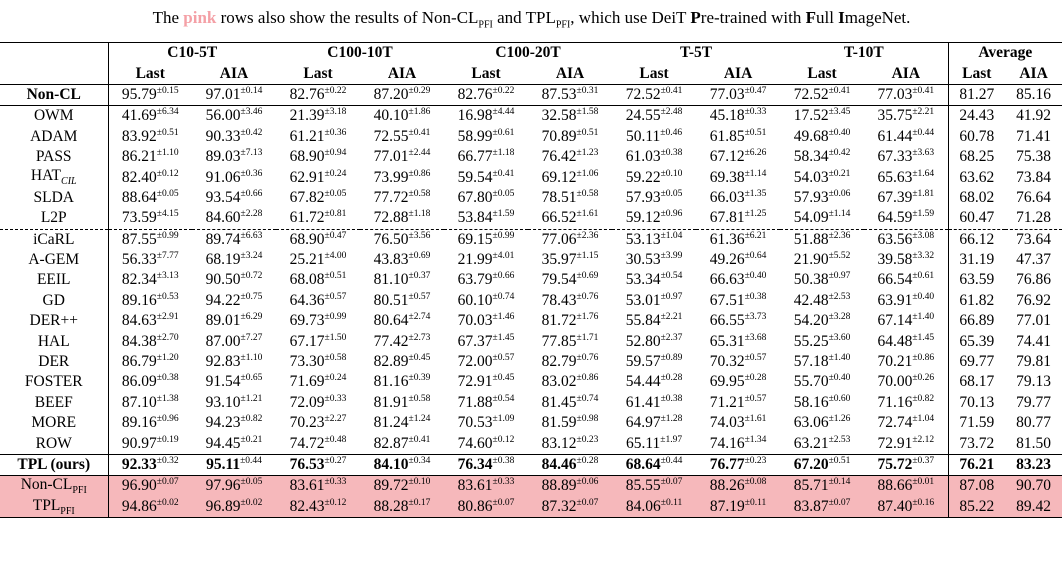 The width and height of the screenshot is (1063, 563). Describe the element at coordinates (54, 177) in the screenshot. I see `method-name: HATCIL` at that location.